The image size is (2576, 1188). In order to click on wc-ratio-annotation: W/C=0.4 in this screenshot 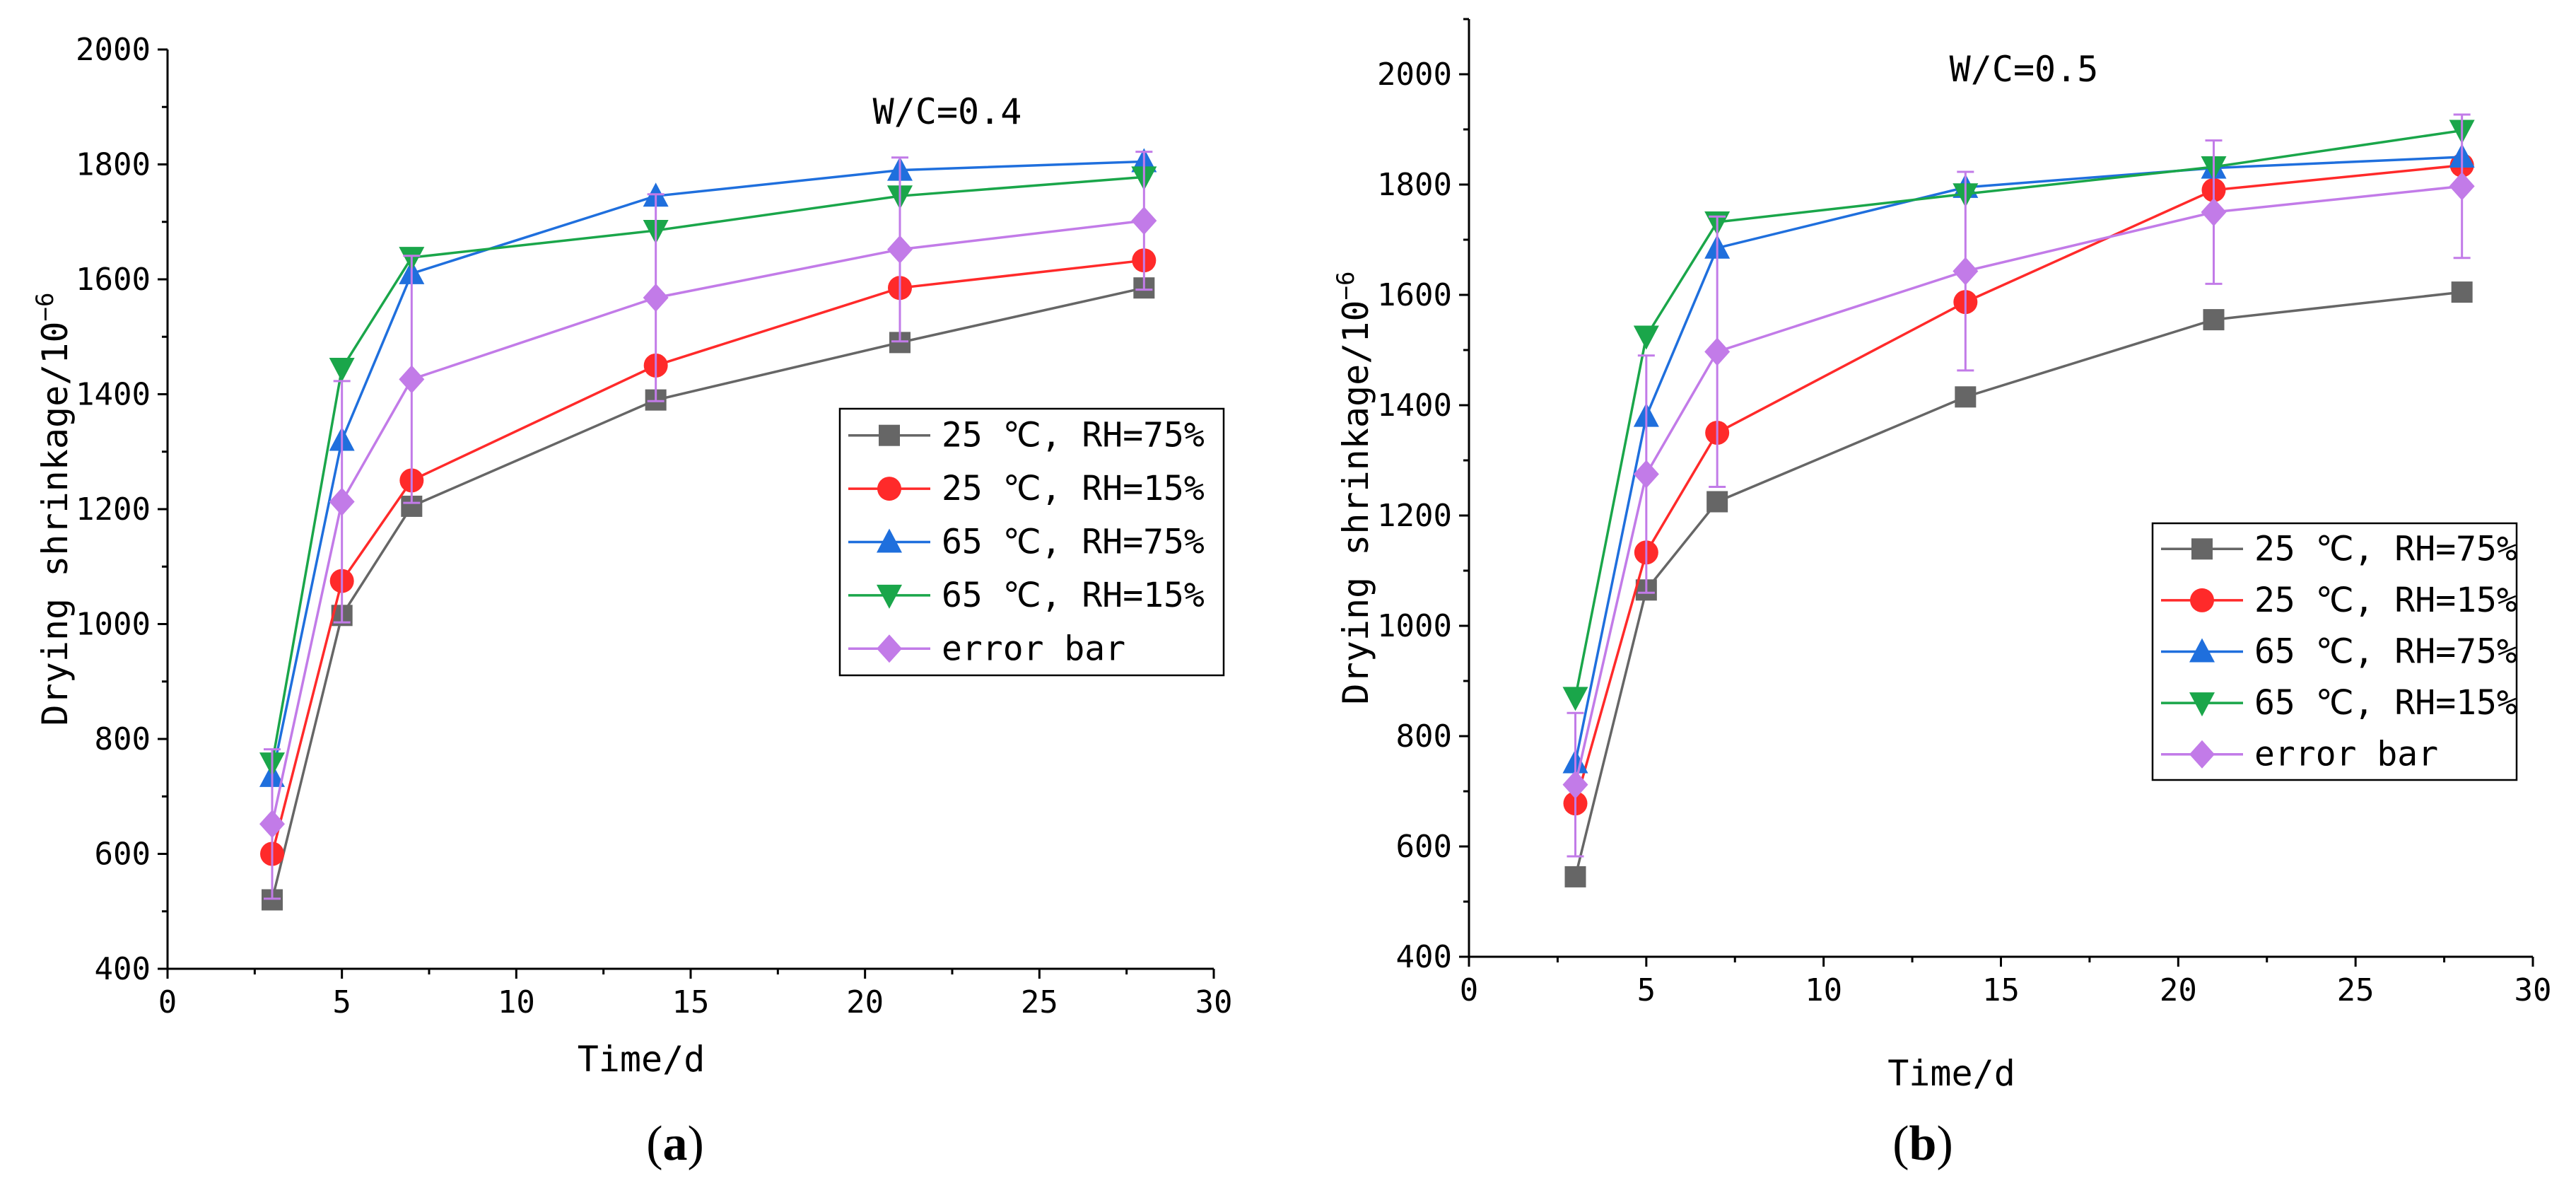, I will do `click(948, 111)`.